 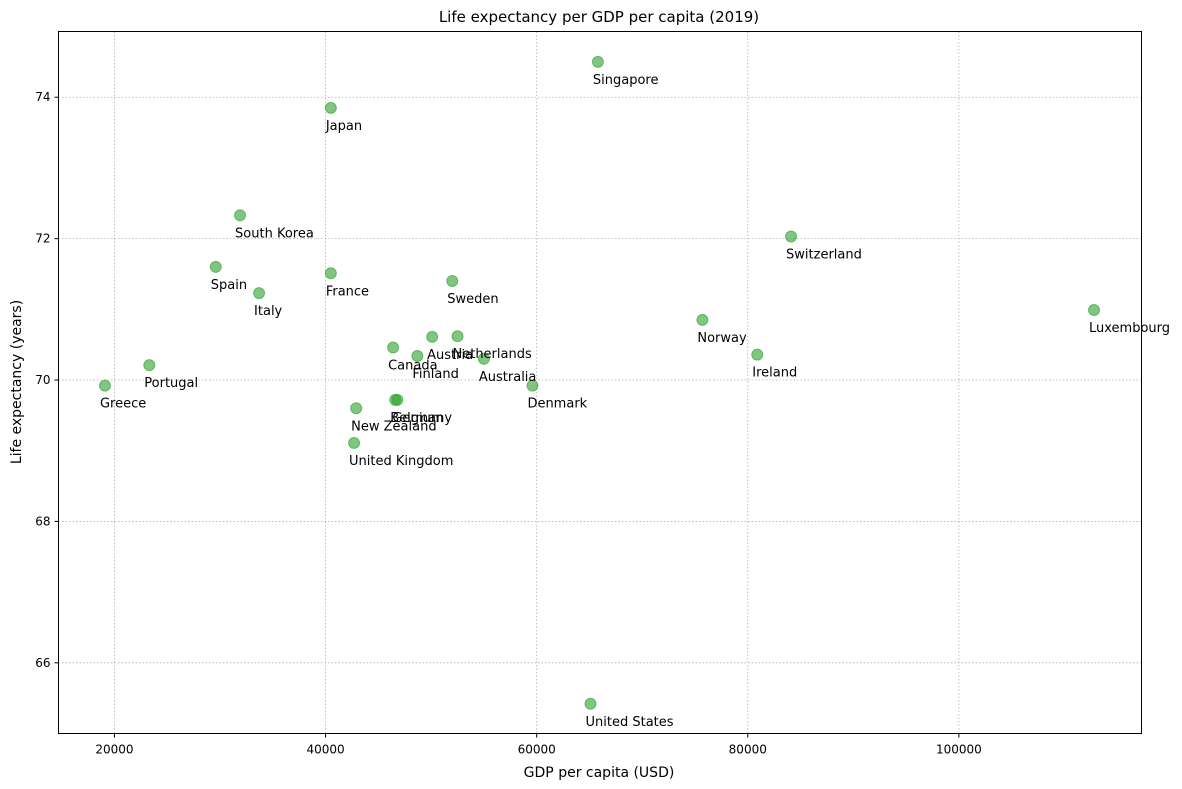 What do you see at coordinates (42, 239) in the screenshot?
I see `y-tick-label: 72` at bounding box center [42, 239].